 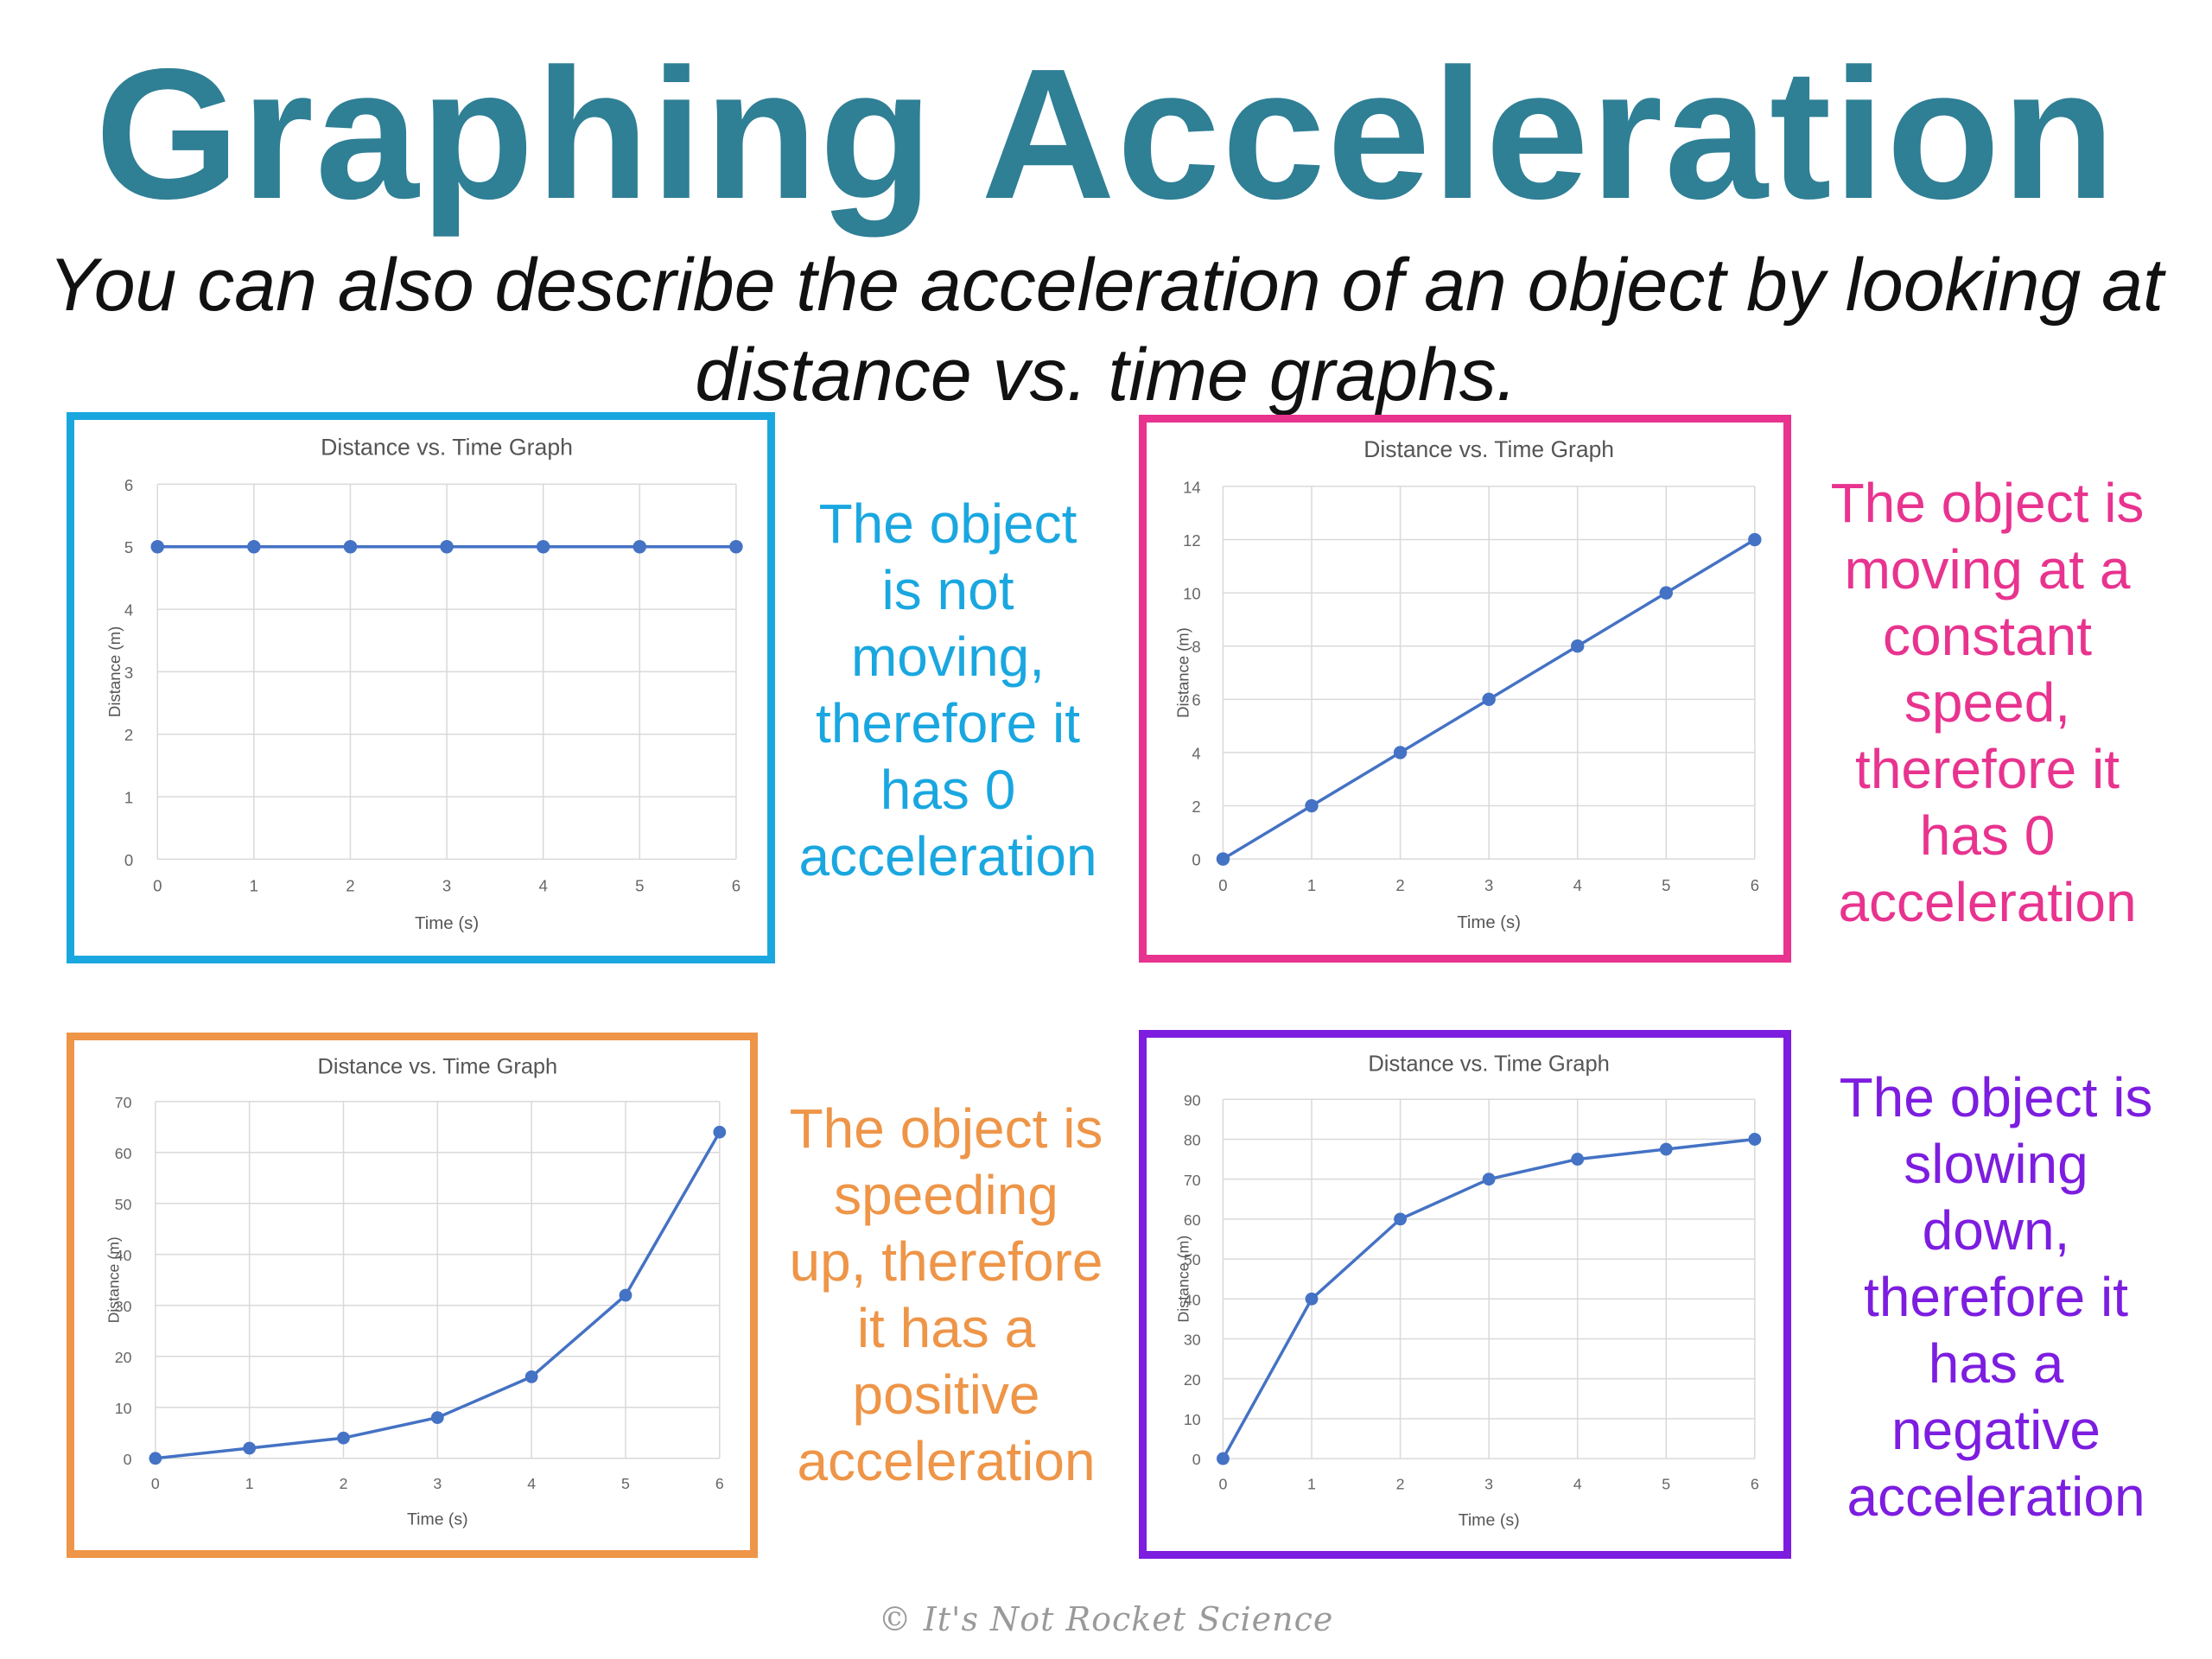 What do you see at coordinates (128, 673) in the screenshot?
I see `y-tick-label: 3` at bounding box center [128, 673].